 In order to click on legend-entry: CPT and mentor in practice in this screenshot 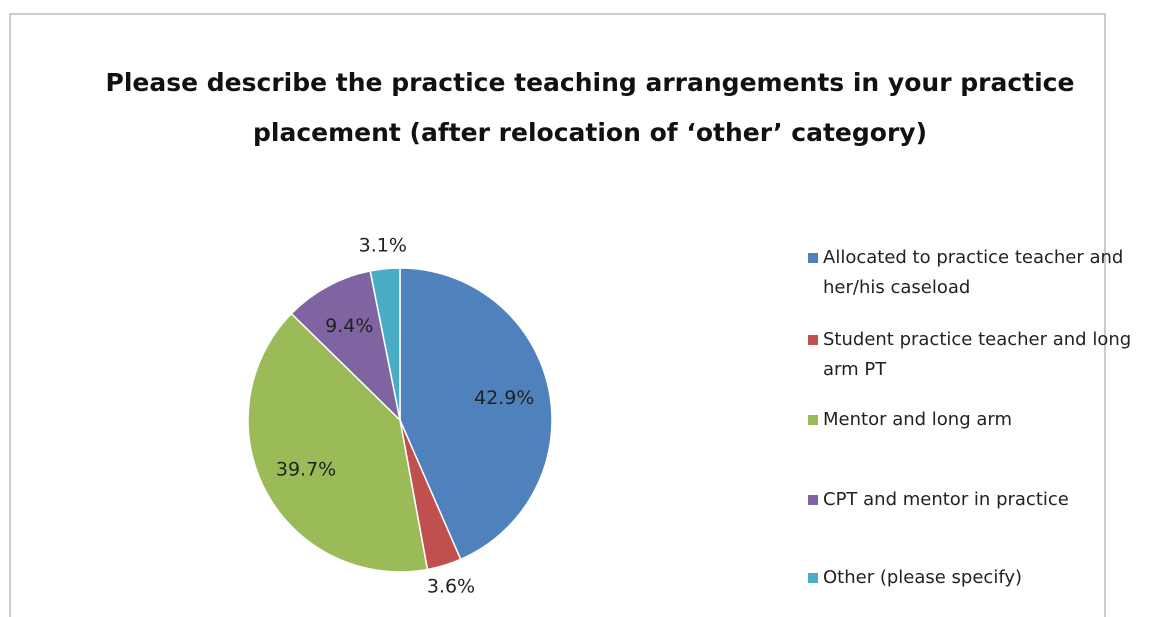, I will do `click(973, 500)`.